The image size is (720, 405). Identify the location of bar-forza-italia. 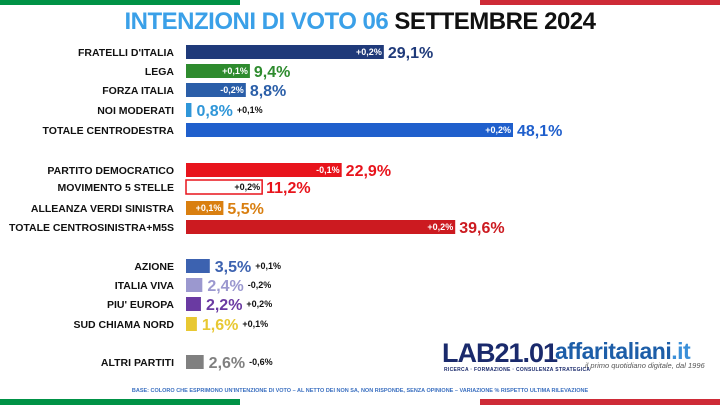
(216, 90).